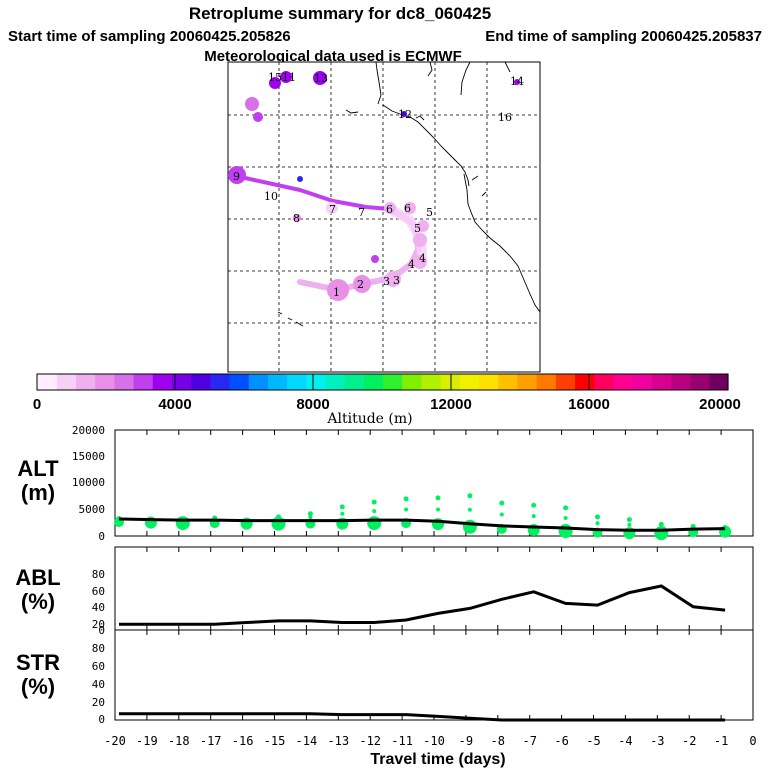 The image size is (768, 768). I want to click on map-day-label: 2, so click(360, 284).